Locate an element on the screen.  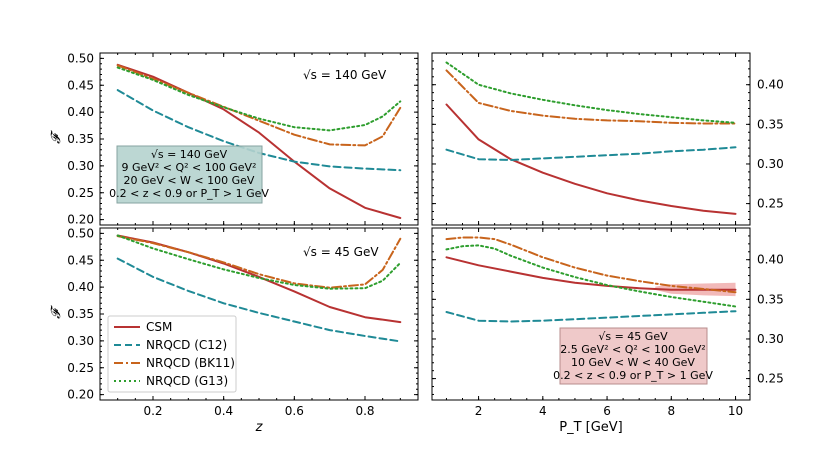
box-line: 2.5 GeV² < Q² < 100 GeV² is located at coordinates (632, 349).